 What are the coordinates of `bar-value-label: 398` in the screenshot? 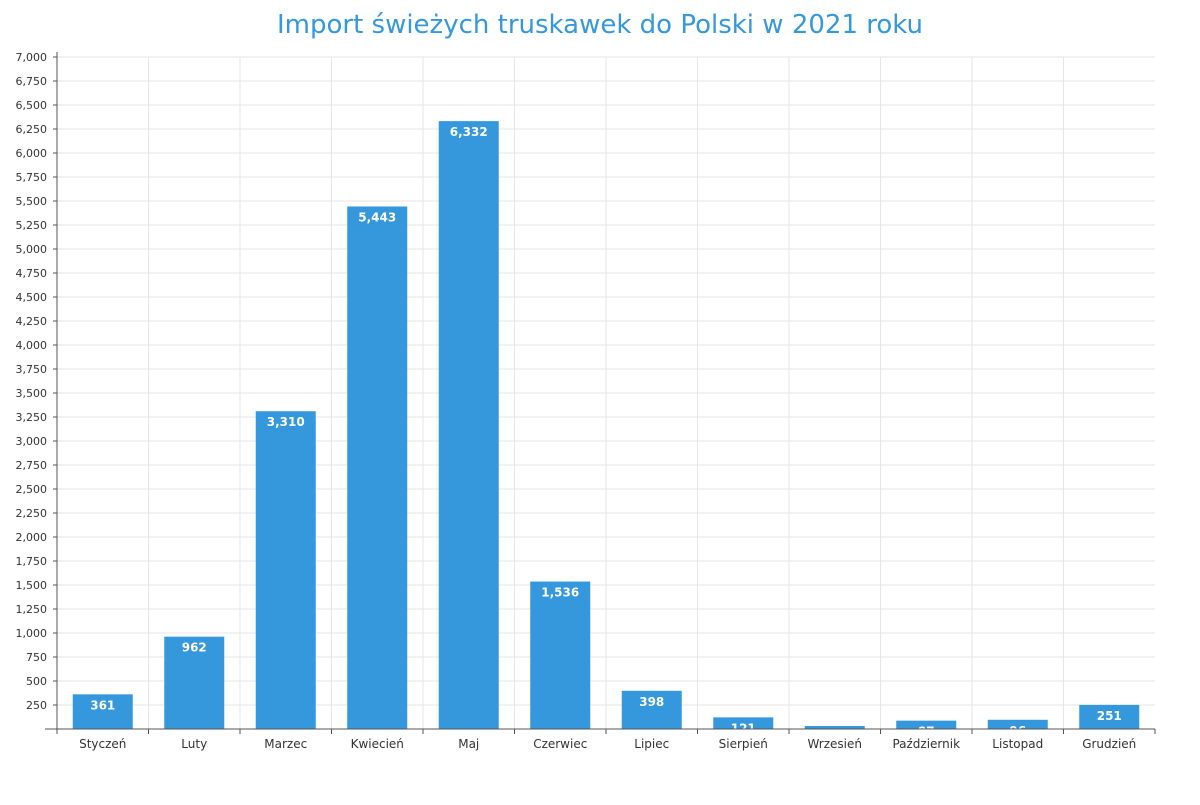 It's located at (651, 702).